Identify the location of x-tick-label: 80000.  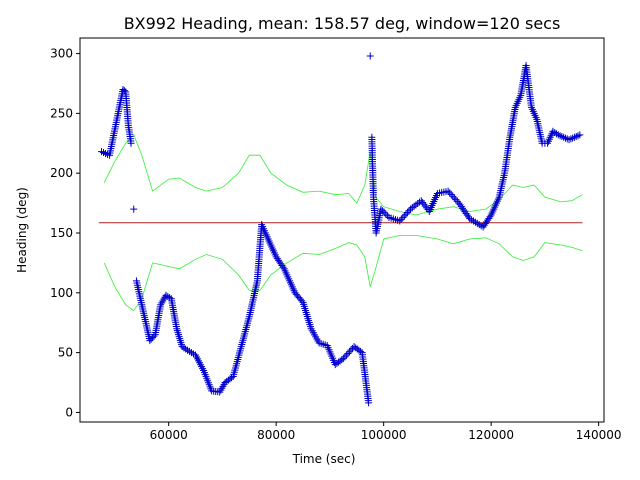
(276, 435).